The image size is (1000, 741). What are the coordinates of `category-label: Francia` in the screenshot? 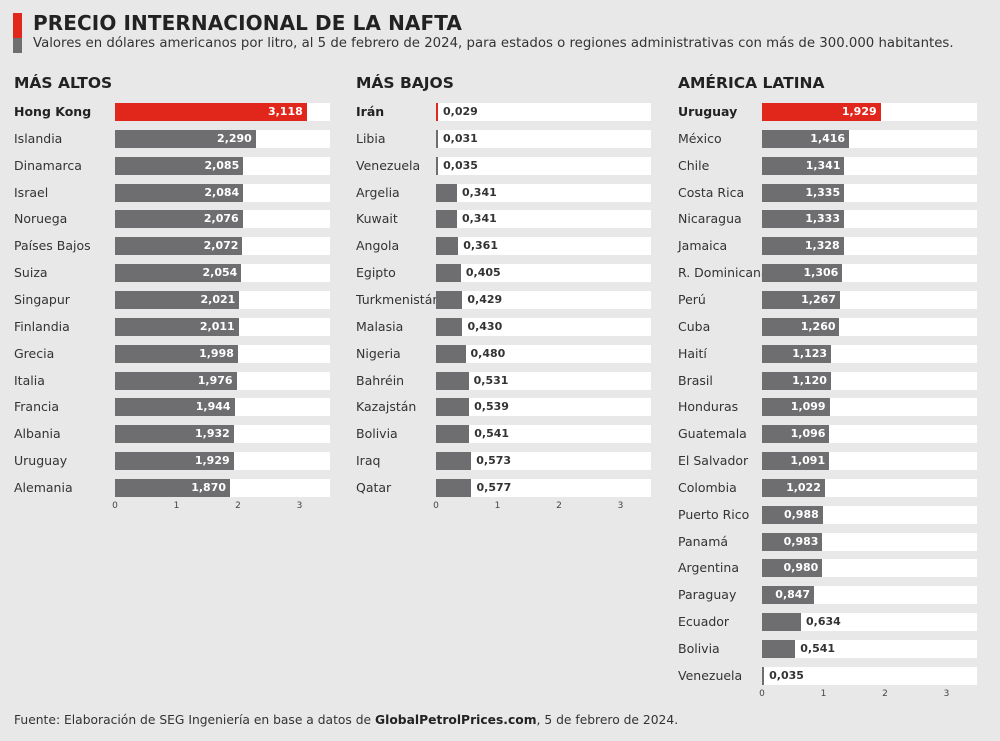 It's located at (37, 406).